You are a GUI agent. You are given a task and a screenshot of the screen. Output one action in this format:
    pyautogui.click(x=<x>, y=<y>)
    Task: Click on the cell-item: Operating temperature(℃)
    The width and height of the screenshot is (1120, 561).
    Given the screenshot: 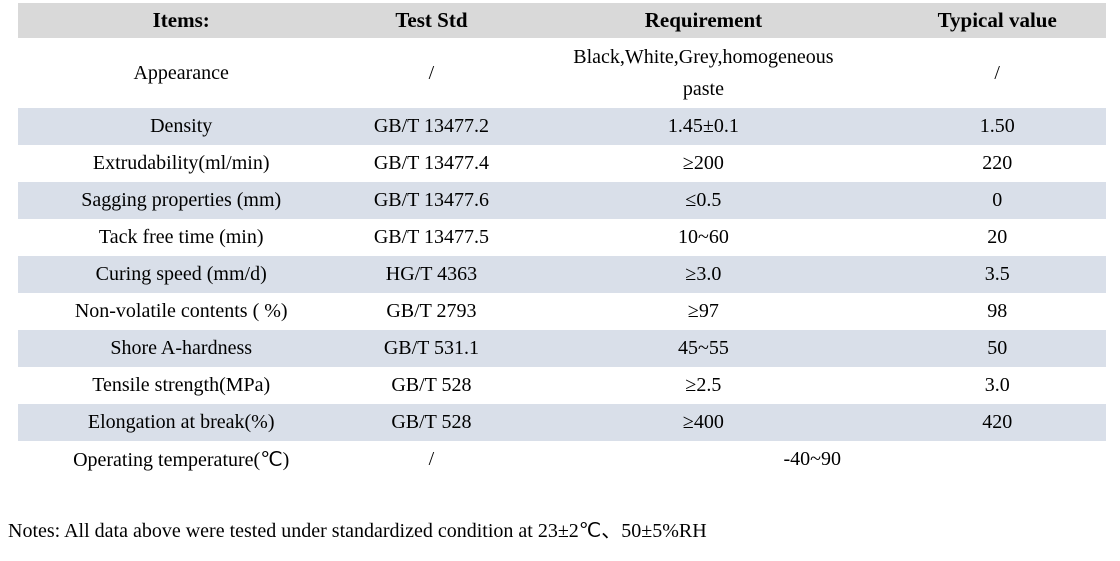 What is the action you would take?
    pyautogui.click(x=181, y=460)
    